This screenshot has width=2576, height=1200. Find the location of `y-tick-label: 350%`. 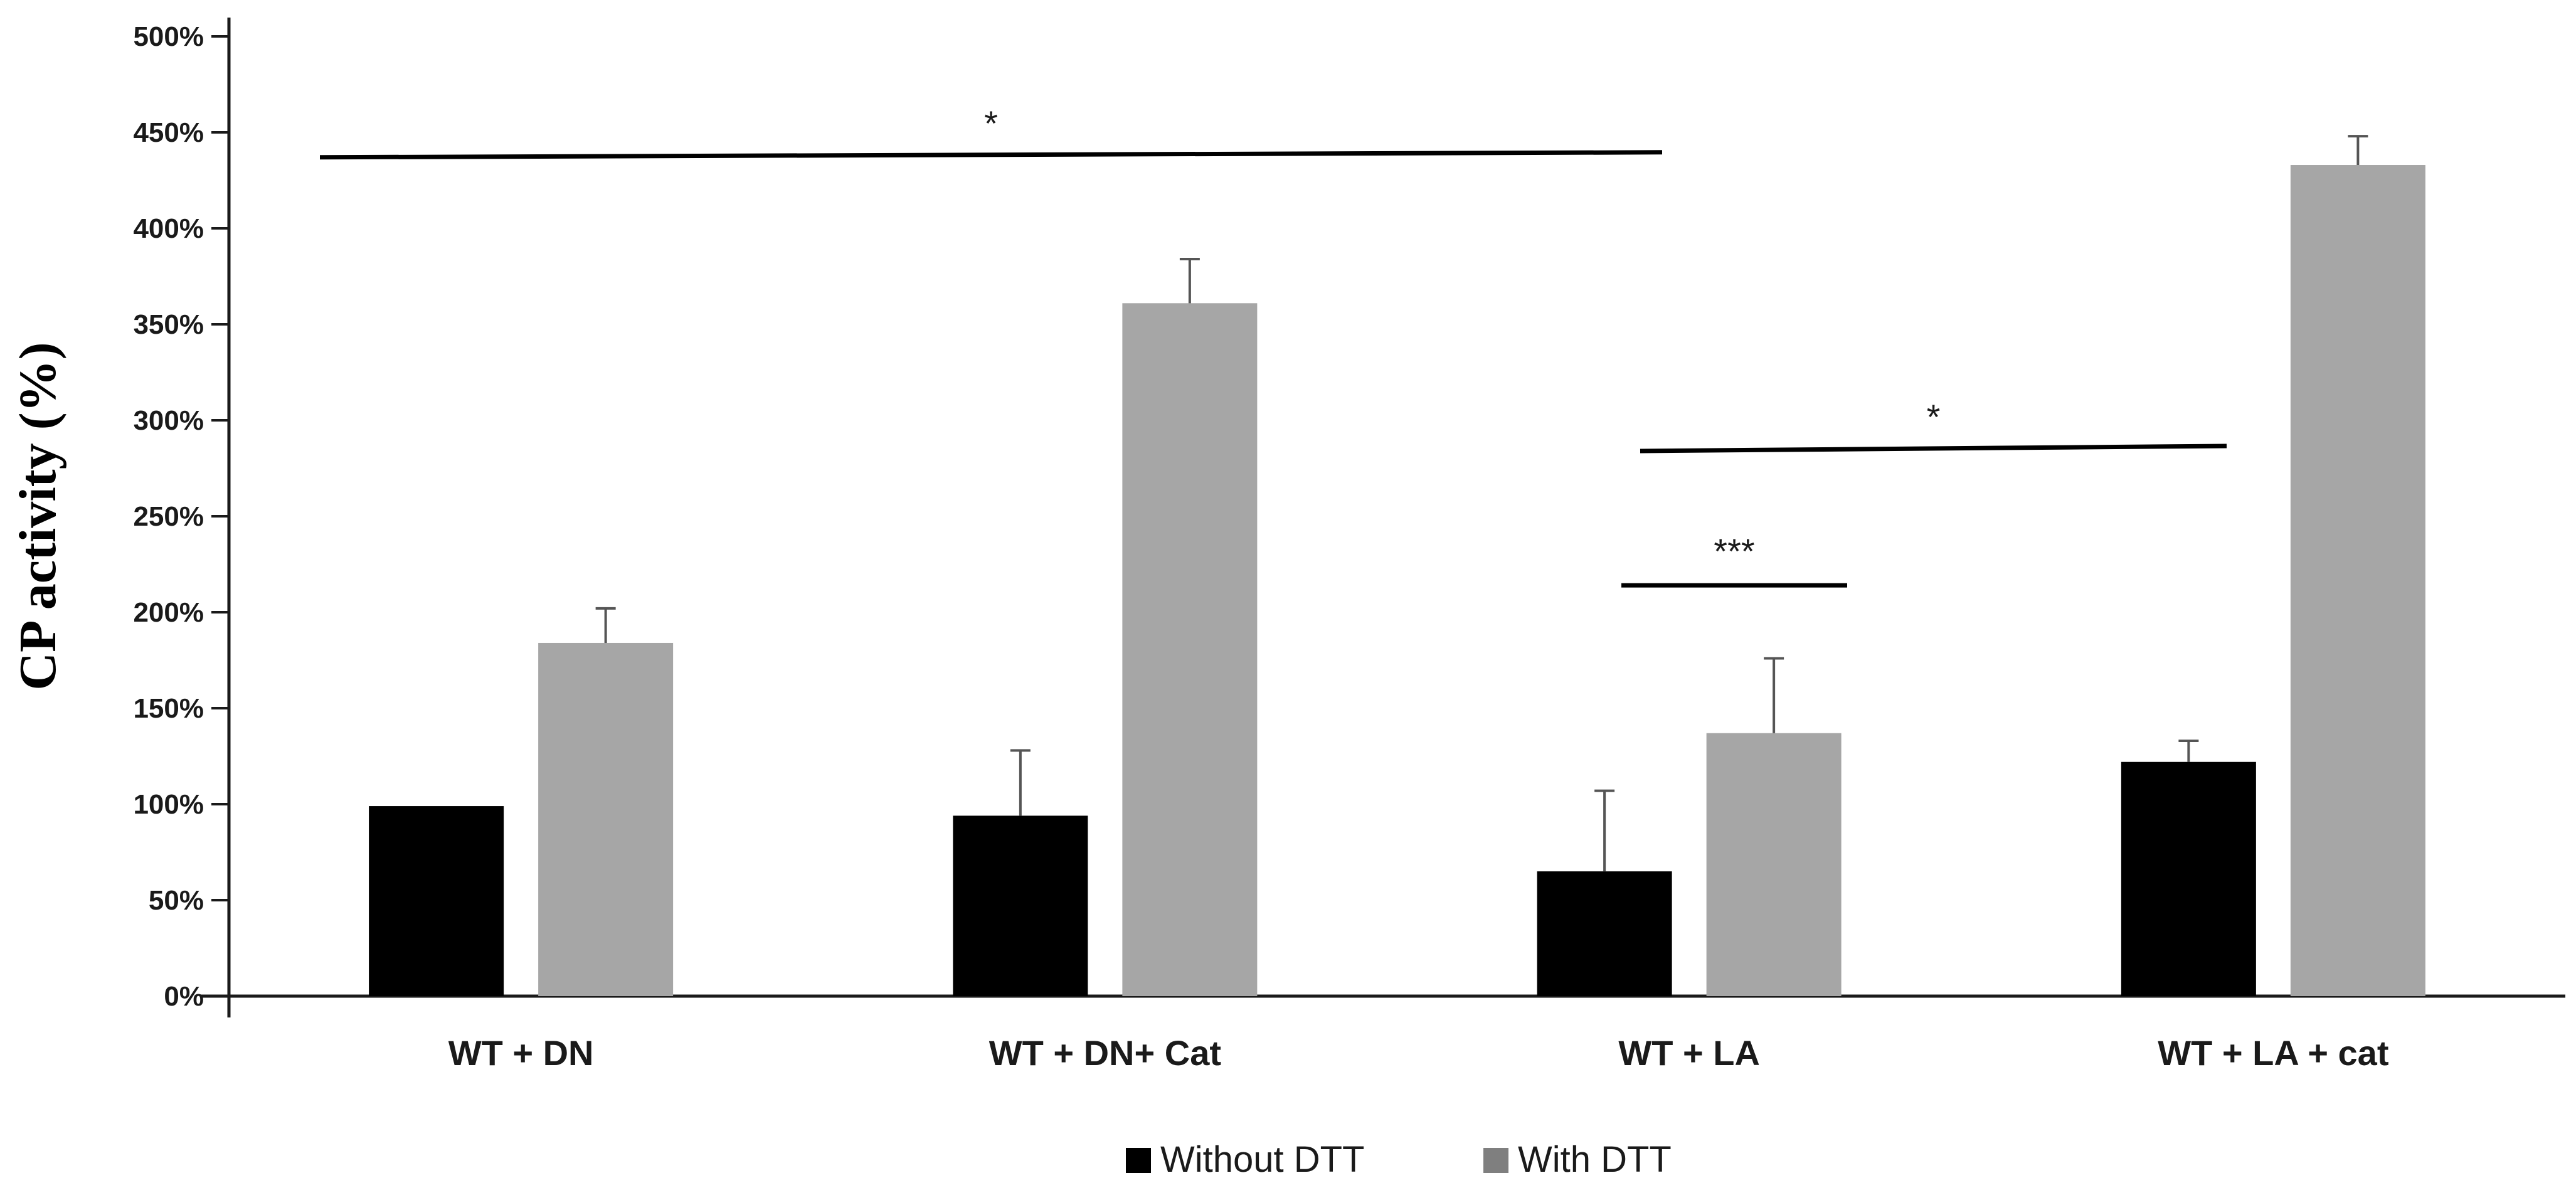

y-tick-label: 350% is located at coordinates (168, 325).